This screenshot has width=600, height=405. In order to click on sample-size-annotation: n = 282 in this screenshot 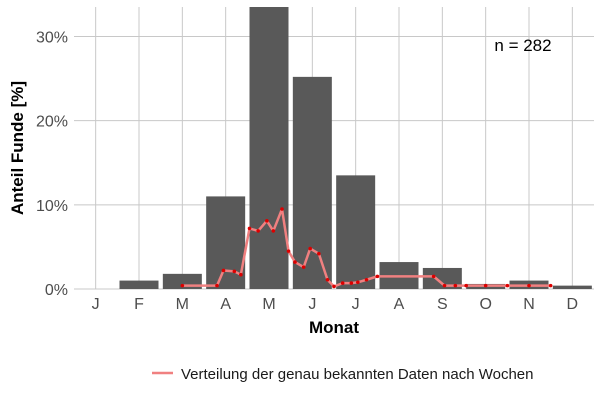, I will do `click(522, 45)`.